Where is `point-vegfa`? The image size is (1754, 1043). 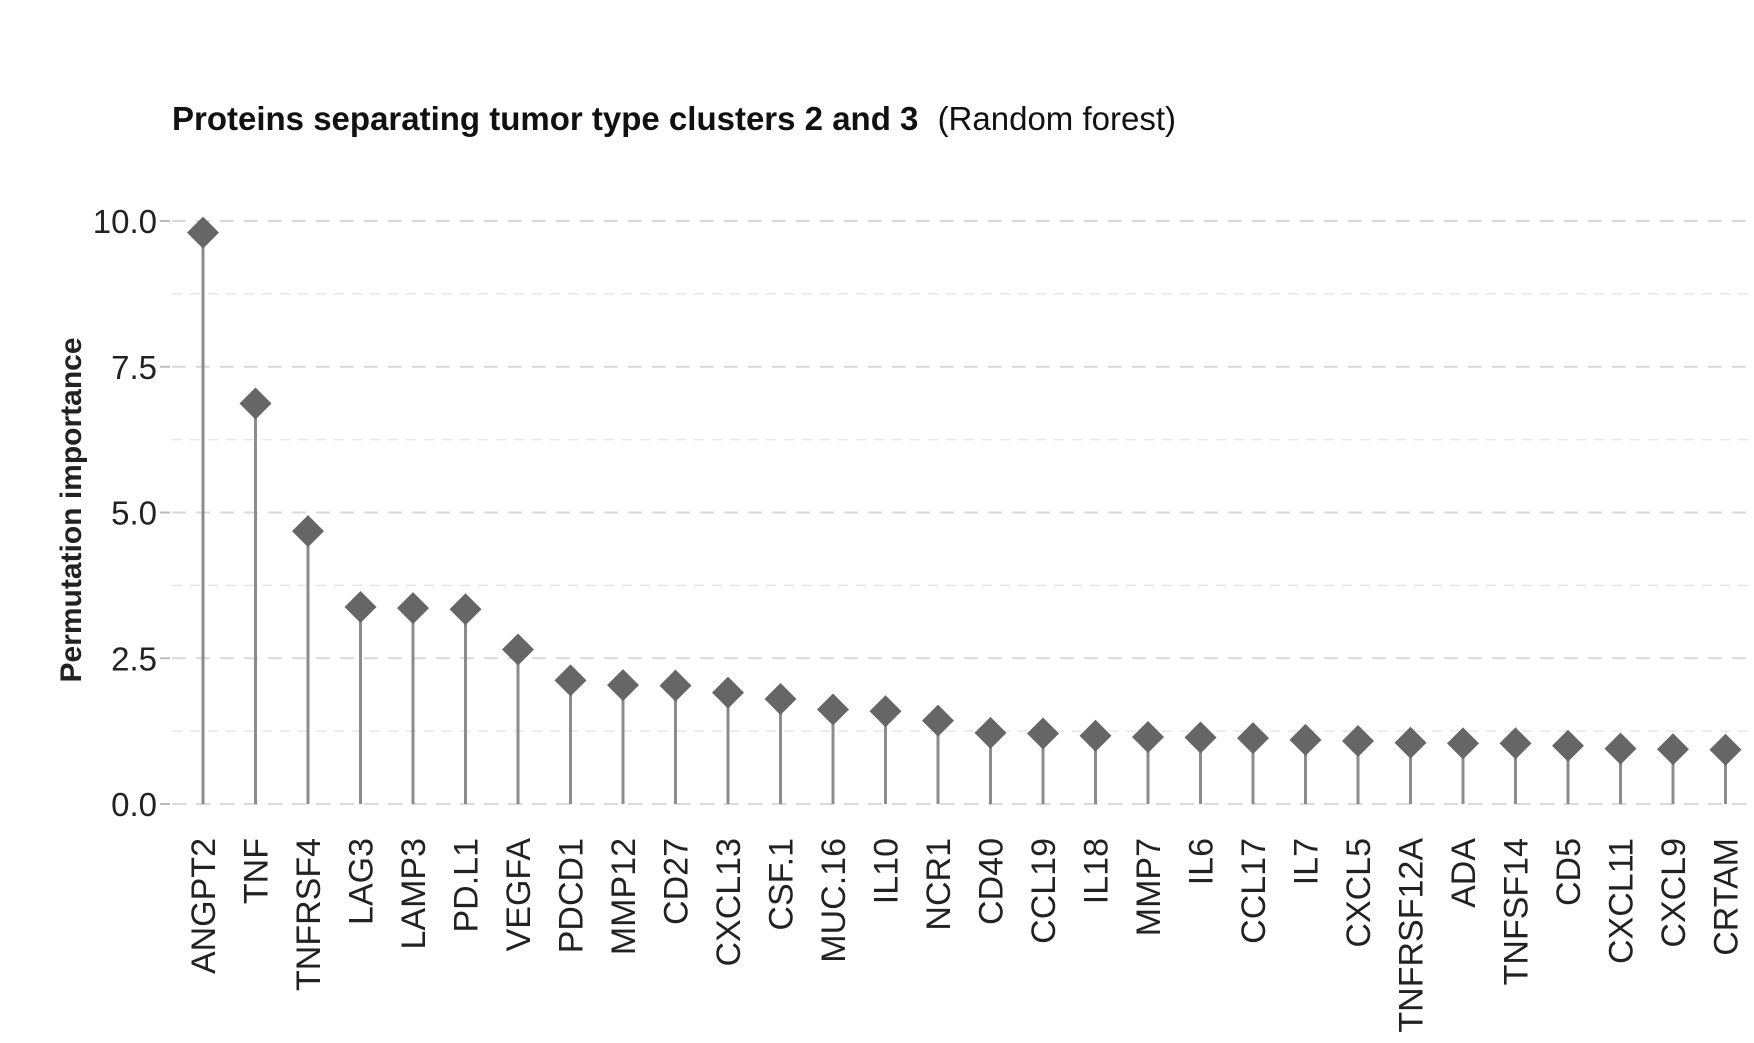 point-vegfa is located at coordinates (518, 649).